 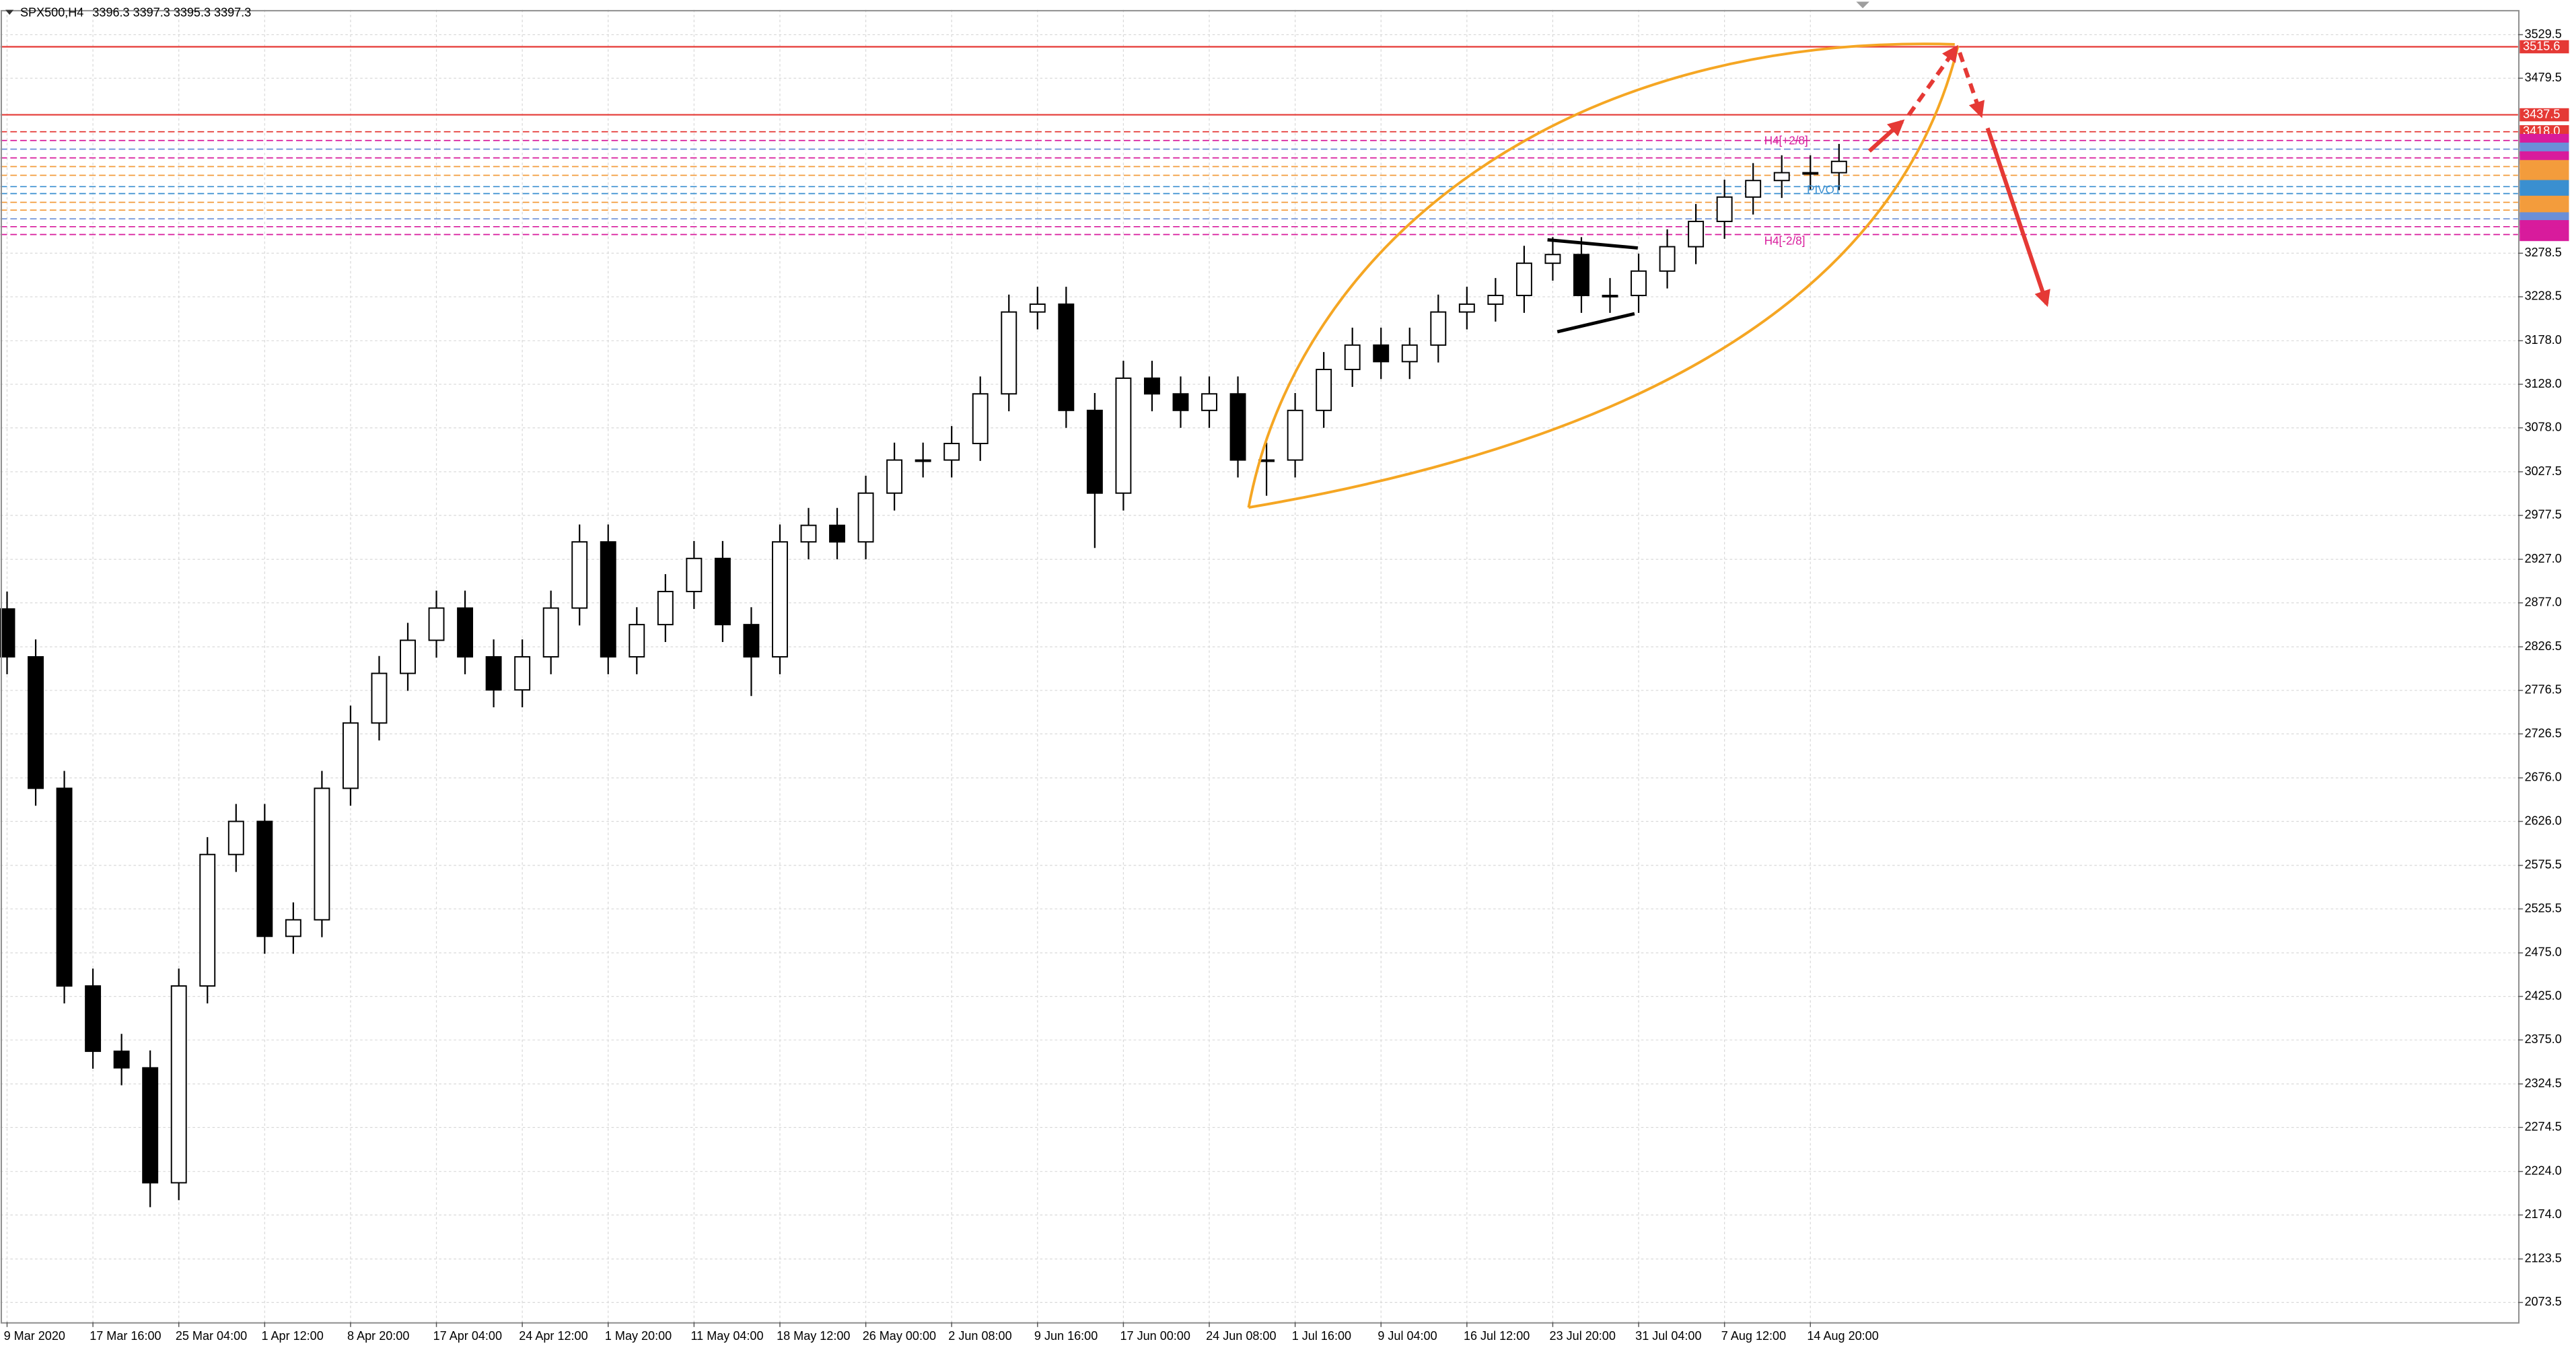 I want to click on x-tick-label: 24 Jun 08:00, so click(x=1241, y=1336).